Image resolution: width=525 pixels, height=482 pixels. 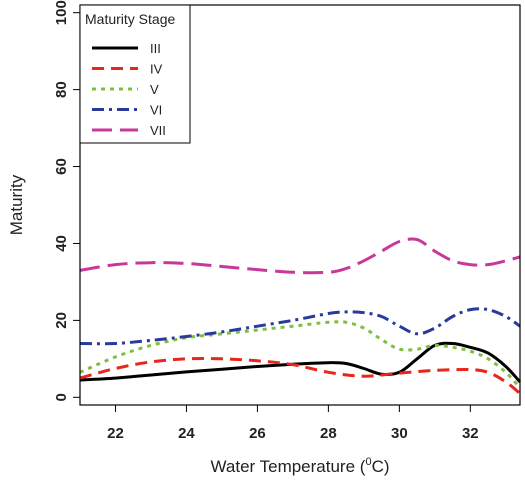 I want to click on legend-title: Maturity Stage, so click(x=130, y=19).